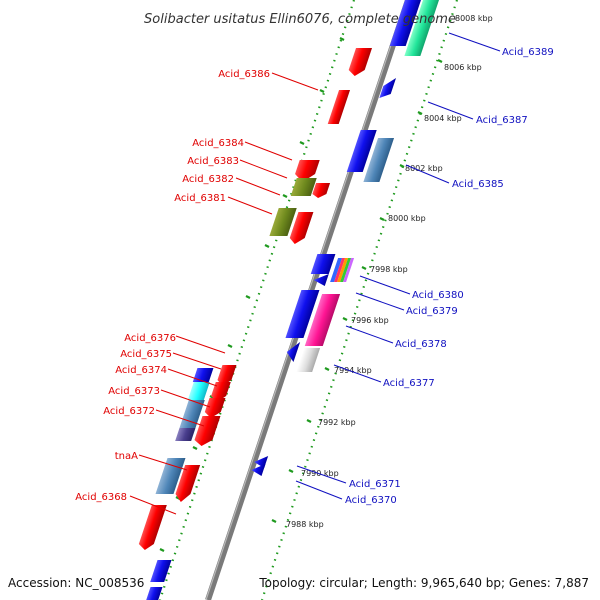 This screenshot has height=600, width=600. What do you see at coordinates (353, 370) in the screenshot?
I see `kbp-tick-label: 7994 kbp` at bounding box center [353, 370].